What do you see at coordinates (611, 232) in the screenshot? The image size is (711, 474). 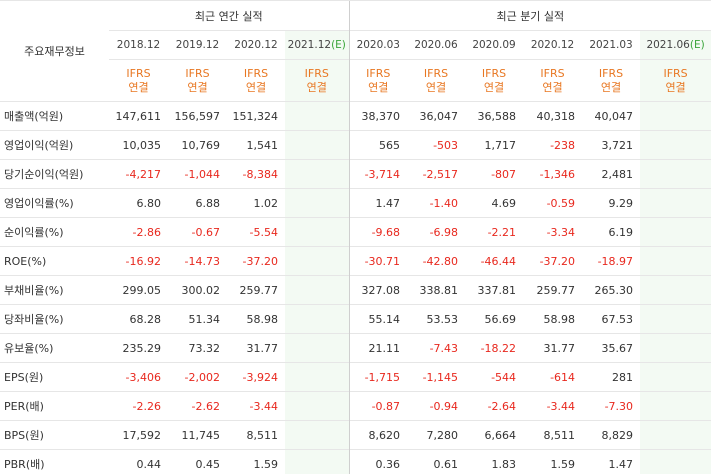 I see `table-cell: 6.19` at bounding box center [611, 232].